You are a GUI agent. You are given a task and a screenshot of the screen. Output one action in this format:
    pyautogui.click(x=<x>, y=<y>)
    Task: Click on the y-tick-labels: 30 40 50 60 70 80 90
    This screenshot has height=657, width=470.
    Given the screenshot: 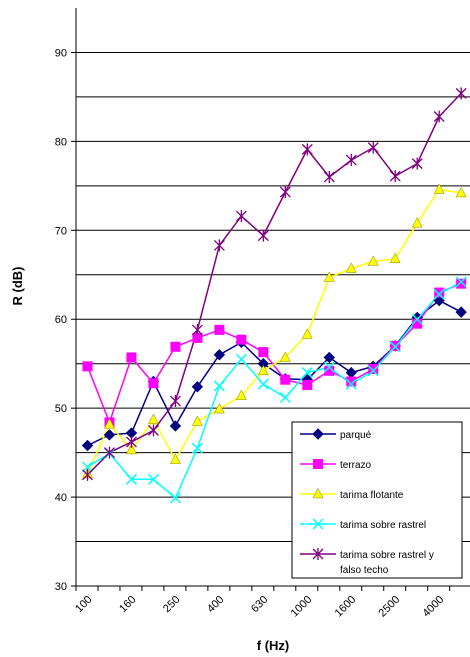 What is the action you would take?
    pyautogui.click(x=61, y=320)
    